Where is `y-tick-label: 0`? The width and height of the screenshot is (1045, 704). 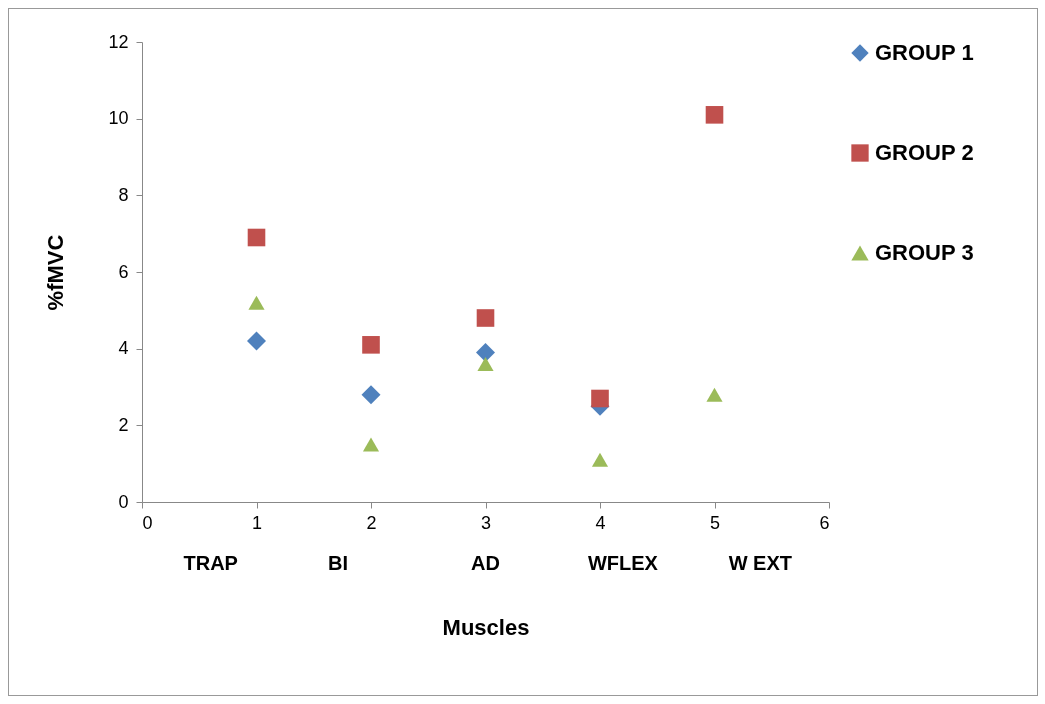
y-tick-label: 0 is located at coordinates (123, 501).